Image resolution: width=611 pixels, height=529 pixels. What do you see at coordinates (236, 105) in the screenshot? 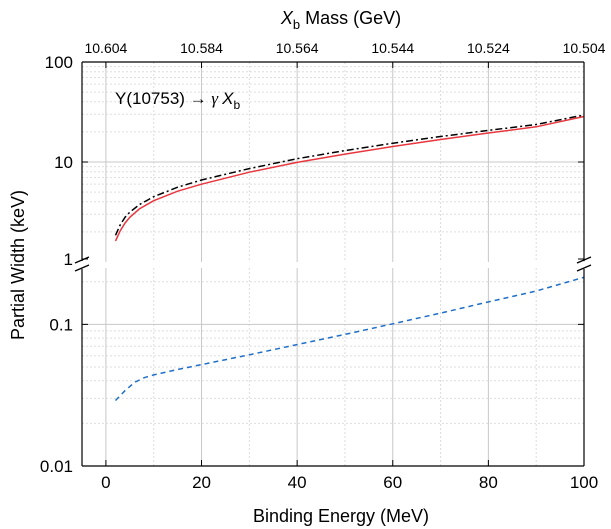
I see `annotation-sub: b` at bounding box center [236, 105].